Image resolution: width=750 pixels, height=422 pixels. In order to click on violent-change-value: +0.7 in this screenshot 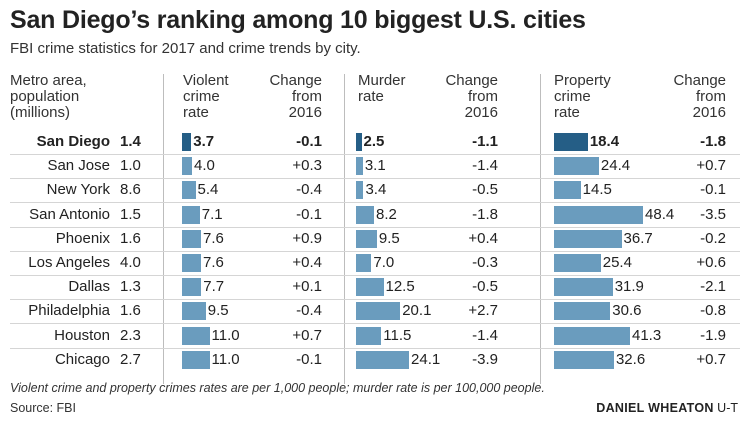, I will do `click(307, 335)`.